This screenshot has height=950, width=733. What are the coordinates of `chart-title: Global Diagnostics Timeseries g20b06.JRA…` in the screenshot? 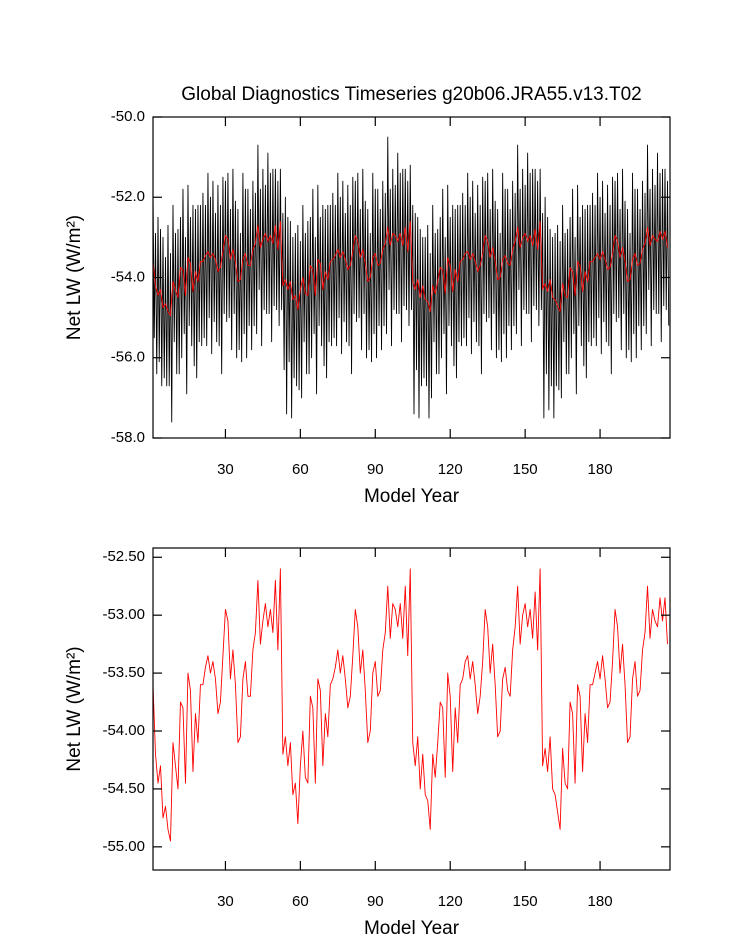 It's located at (411, 94).